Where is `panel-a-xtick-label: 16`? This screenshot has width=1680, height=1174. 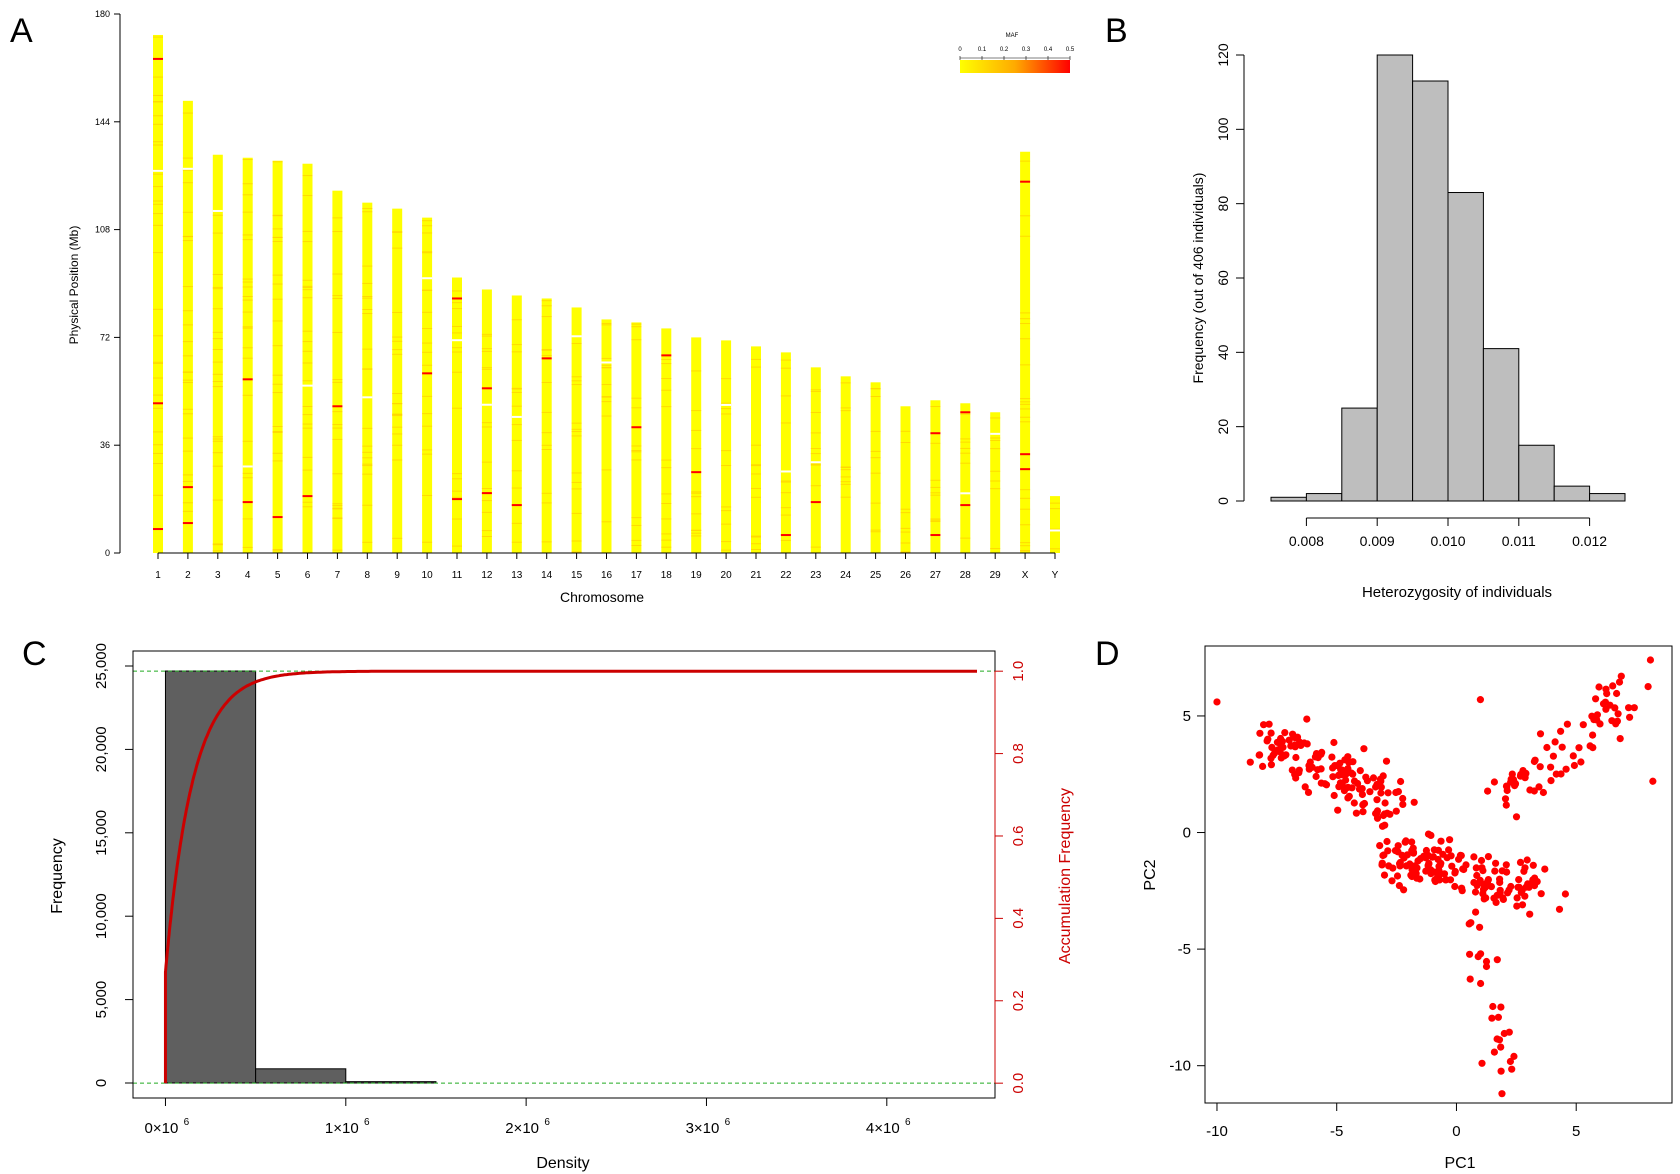
panel-a-xtick-label: 16 is located at coordinates (607, 575).